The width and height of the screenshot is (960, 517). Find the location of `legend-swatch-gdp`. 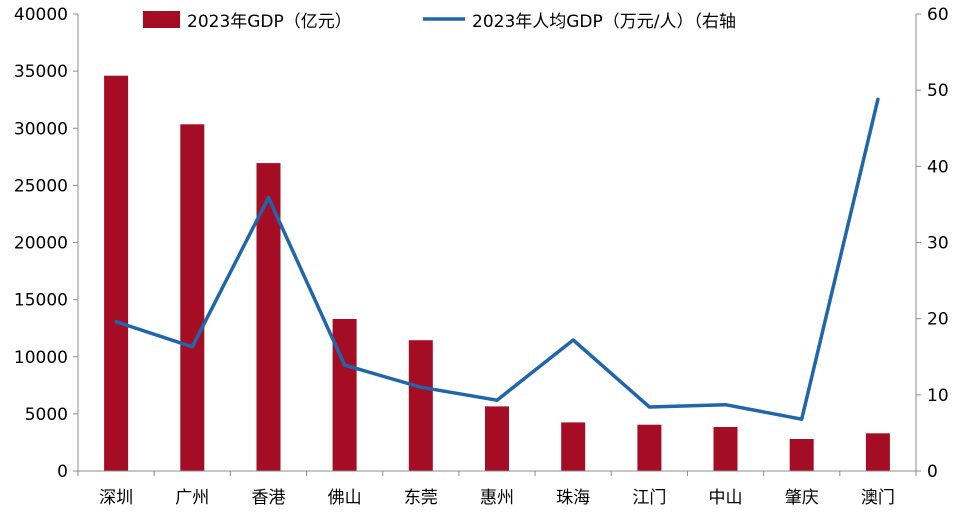

legend-swatch-gdp is located at coordinates (161, 19).